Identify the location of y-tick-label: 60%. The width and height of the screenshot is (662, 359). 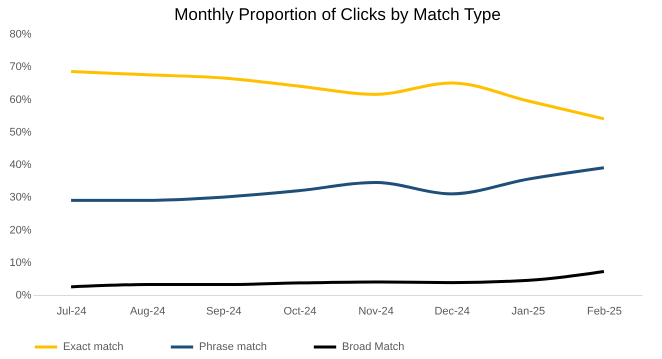
(20, 100).